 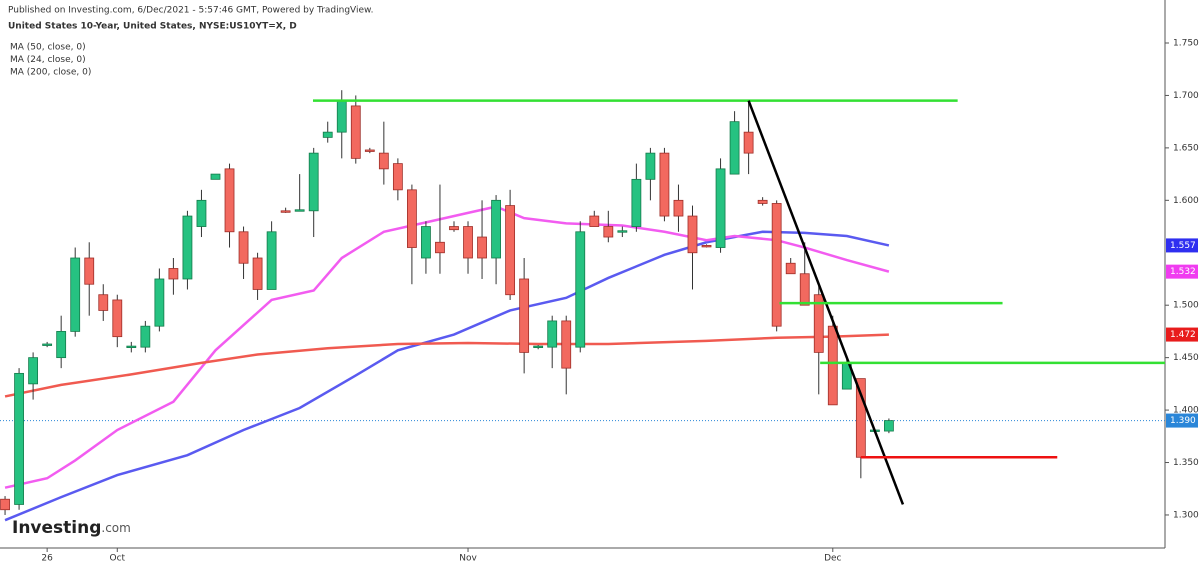 What do you see at coordinates (1186, 96) in the screenshot?
I see `y-tick-label: 1.700` at bounding box center [1186, 96].